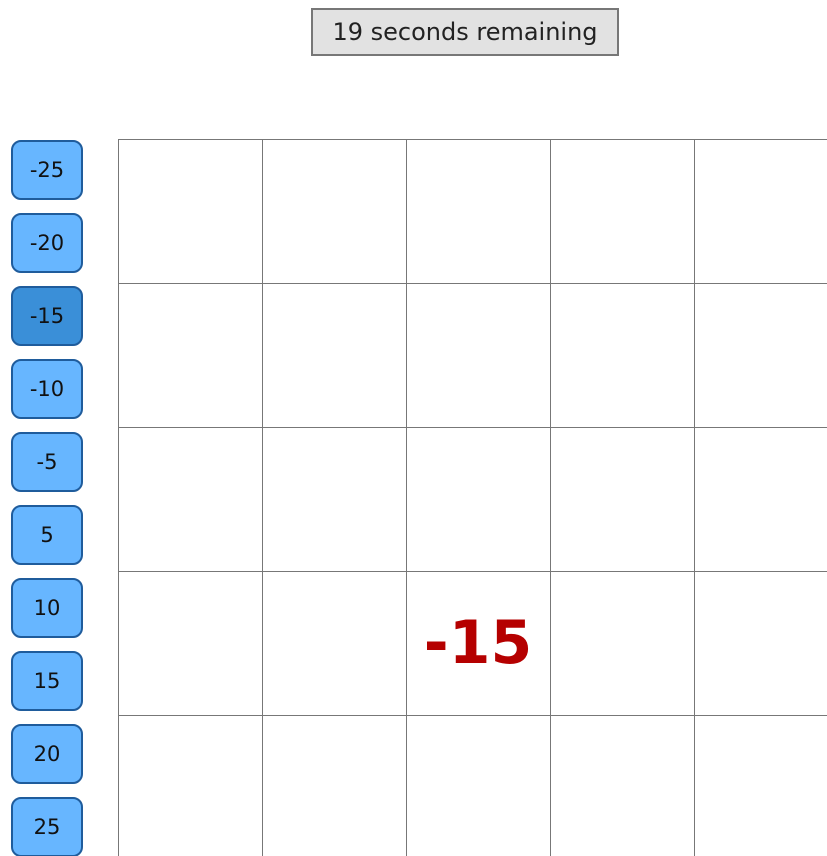 This screenshot has height=856, width=827. I want to click on number-button: 5, so click(47, 535).